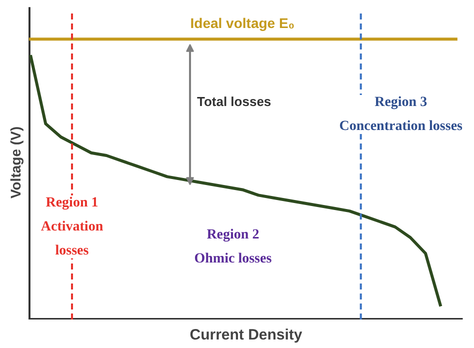 This screenshot has width=474, height=348. What do you see at coordinates (246, 335) in the screenshot?
I see `x-axis-title: Current Density` at bounding box center [246, 335].